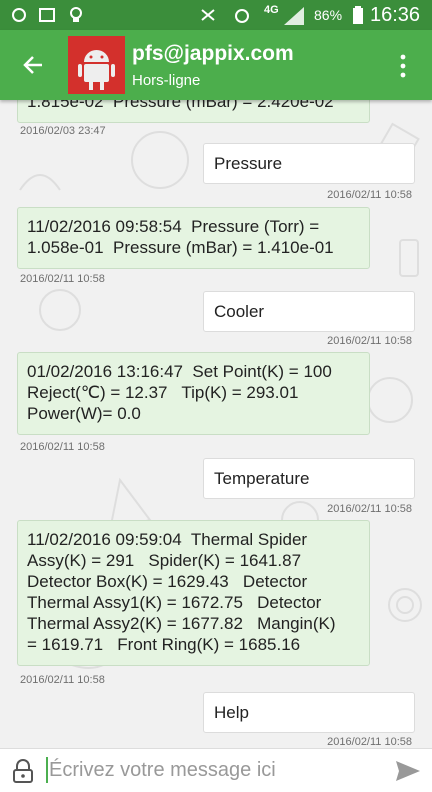 This screenshot has width=432, height=792. What do you see at coordinates (213, 53) in the screenshot?
I see `contact-name: pfs@jappix.com` at bounding box center [213, 53].